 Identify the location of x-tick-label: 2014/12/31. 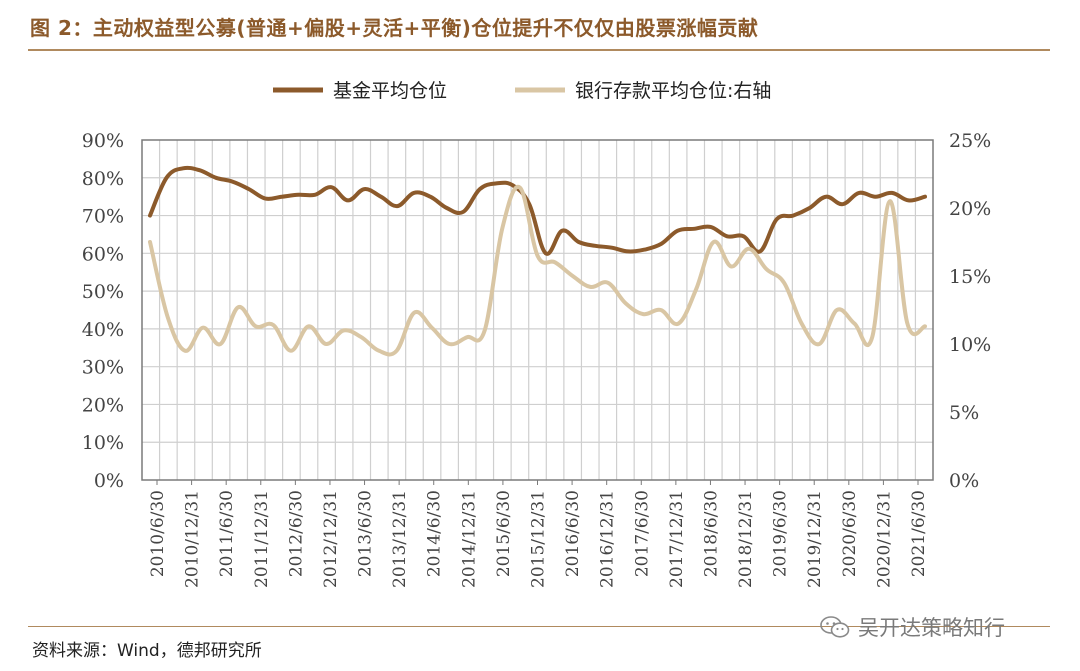
(469, 539).